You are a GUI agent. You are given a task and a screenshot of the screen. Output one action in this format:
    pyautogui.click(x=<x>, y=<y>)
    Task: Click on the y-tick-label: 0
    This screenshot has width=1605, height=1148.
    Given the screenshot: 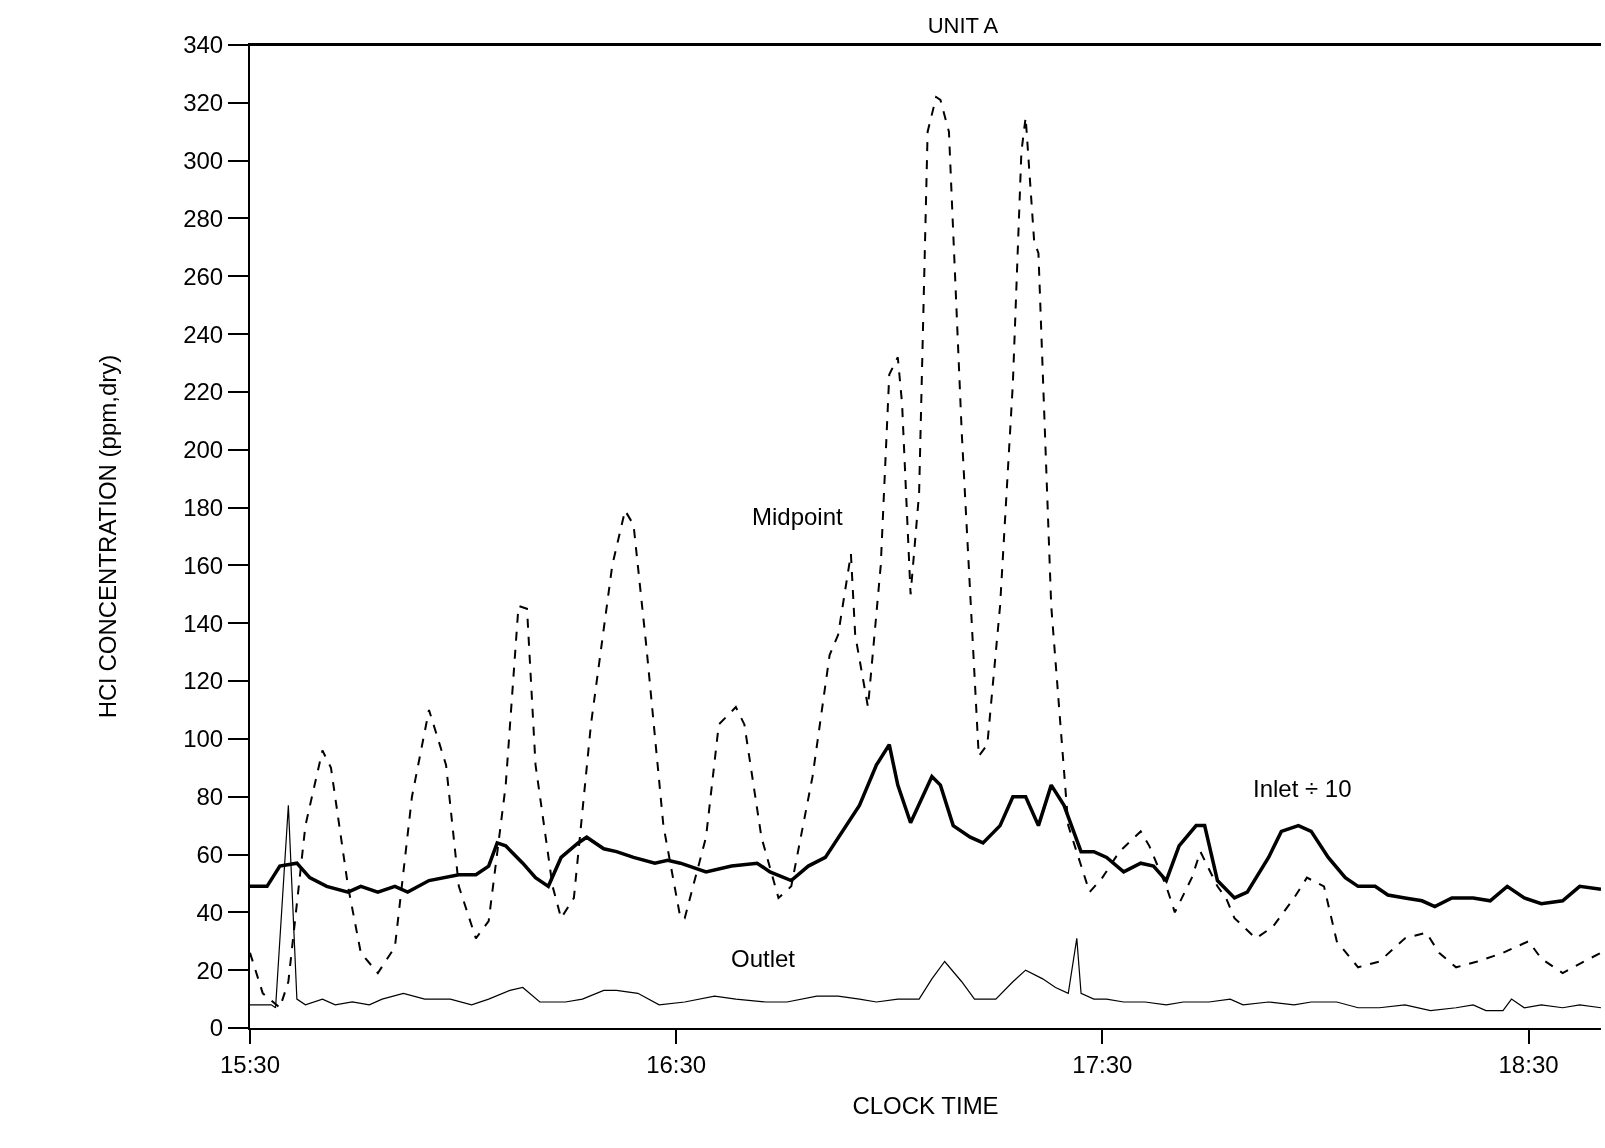 What is the action you would take?
    pyautogui.click(x=216, y=1028)
    